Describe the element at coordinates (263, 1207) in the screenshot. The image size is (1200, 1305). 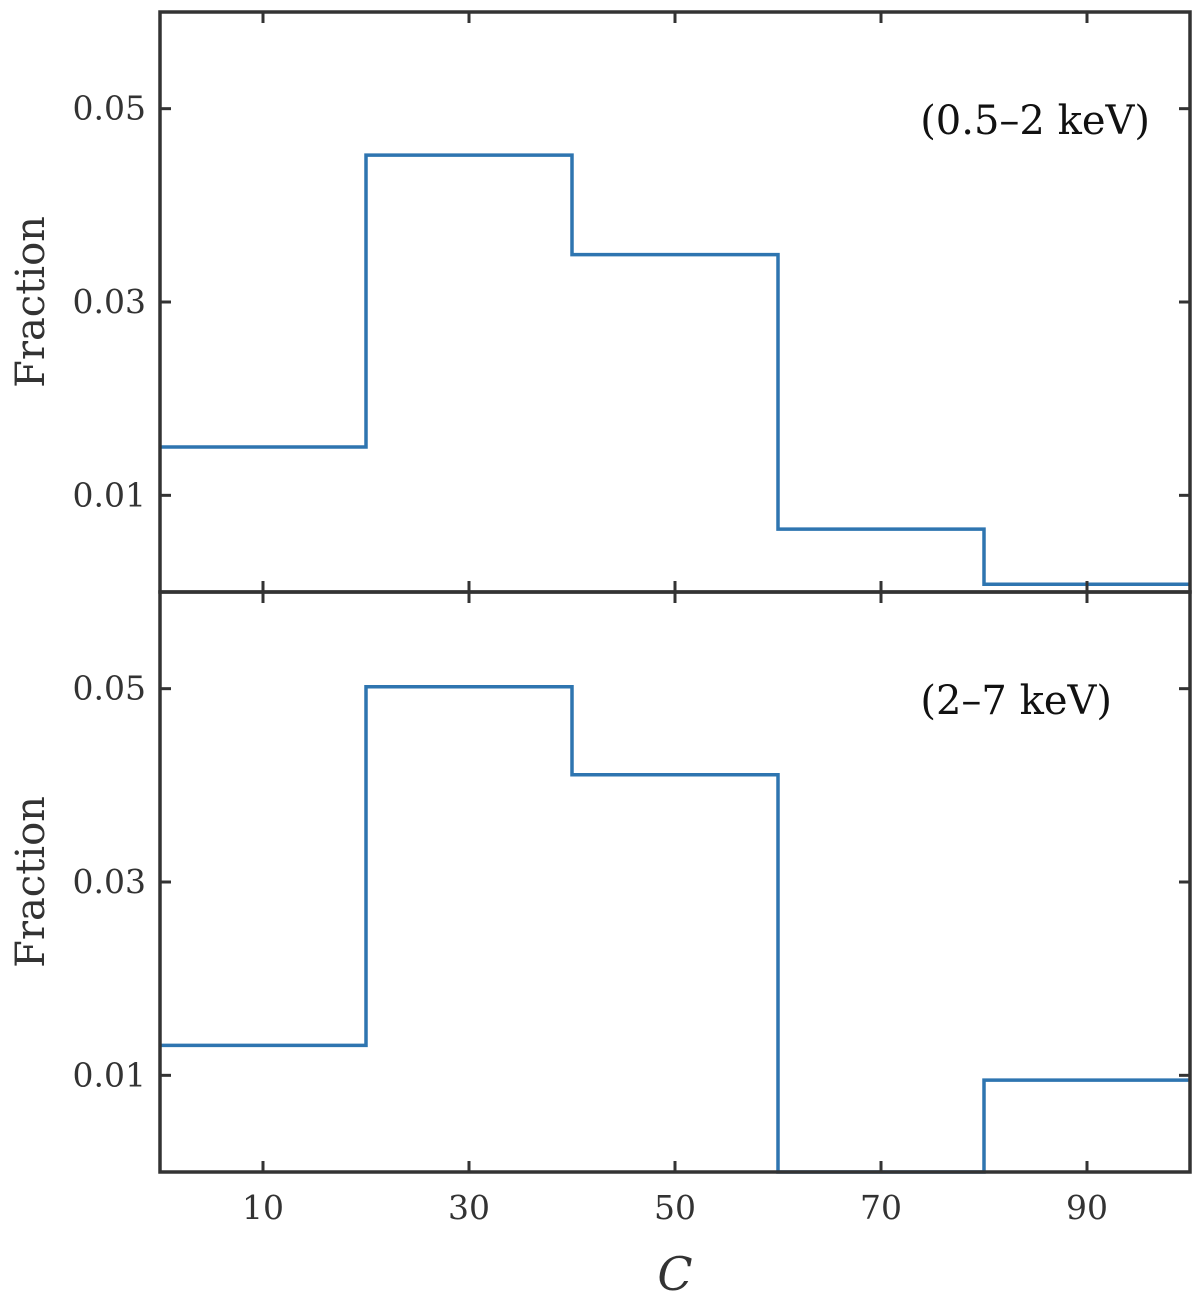
I see `x-tick-label: 10` at that location.